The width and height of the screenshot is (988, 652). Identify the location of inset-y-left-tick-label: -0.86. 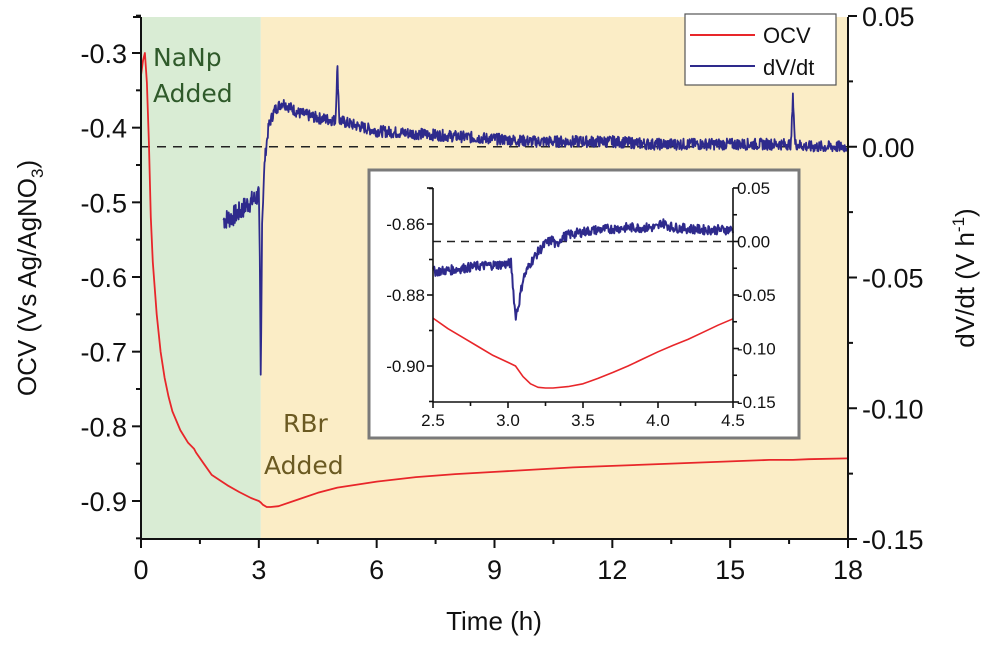
(405, 224).